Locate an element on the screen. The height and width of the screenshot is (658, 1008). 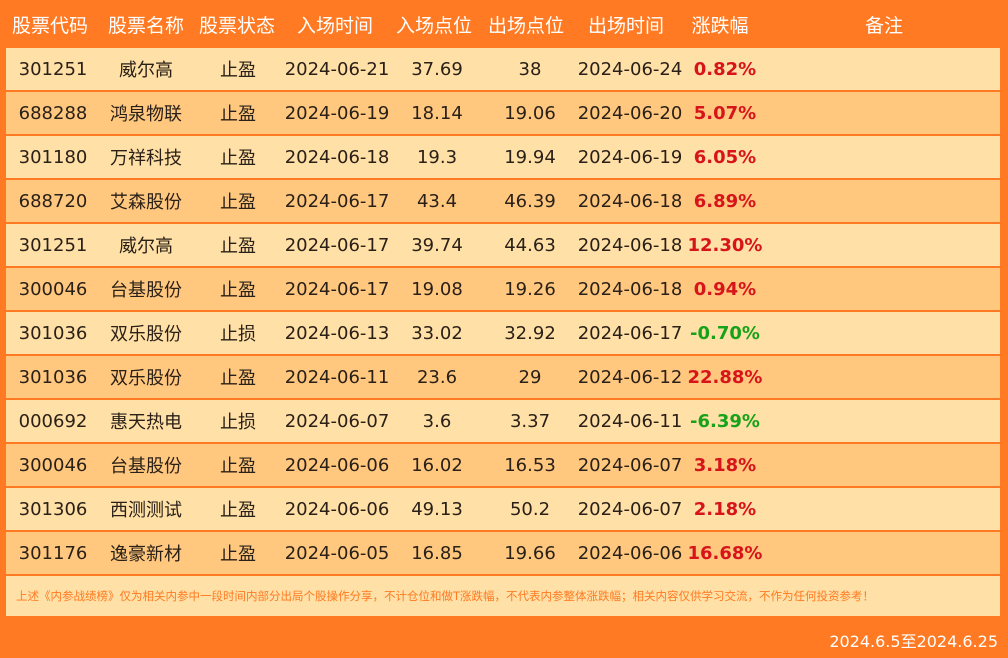
exit-date: 2024-06-06 is located at coordinates (630, 553).